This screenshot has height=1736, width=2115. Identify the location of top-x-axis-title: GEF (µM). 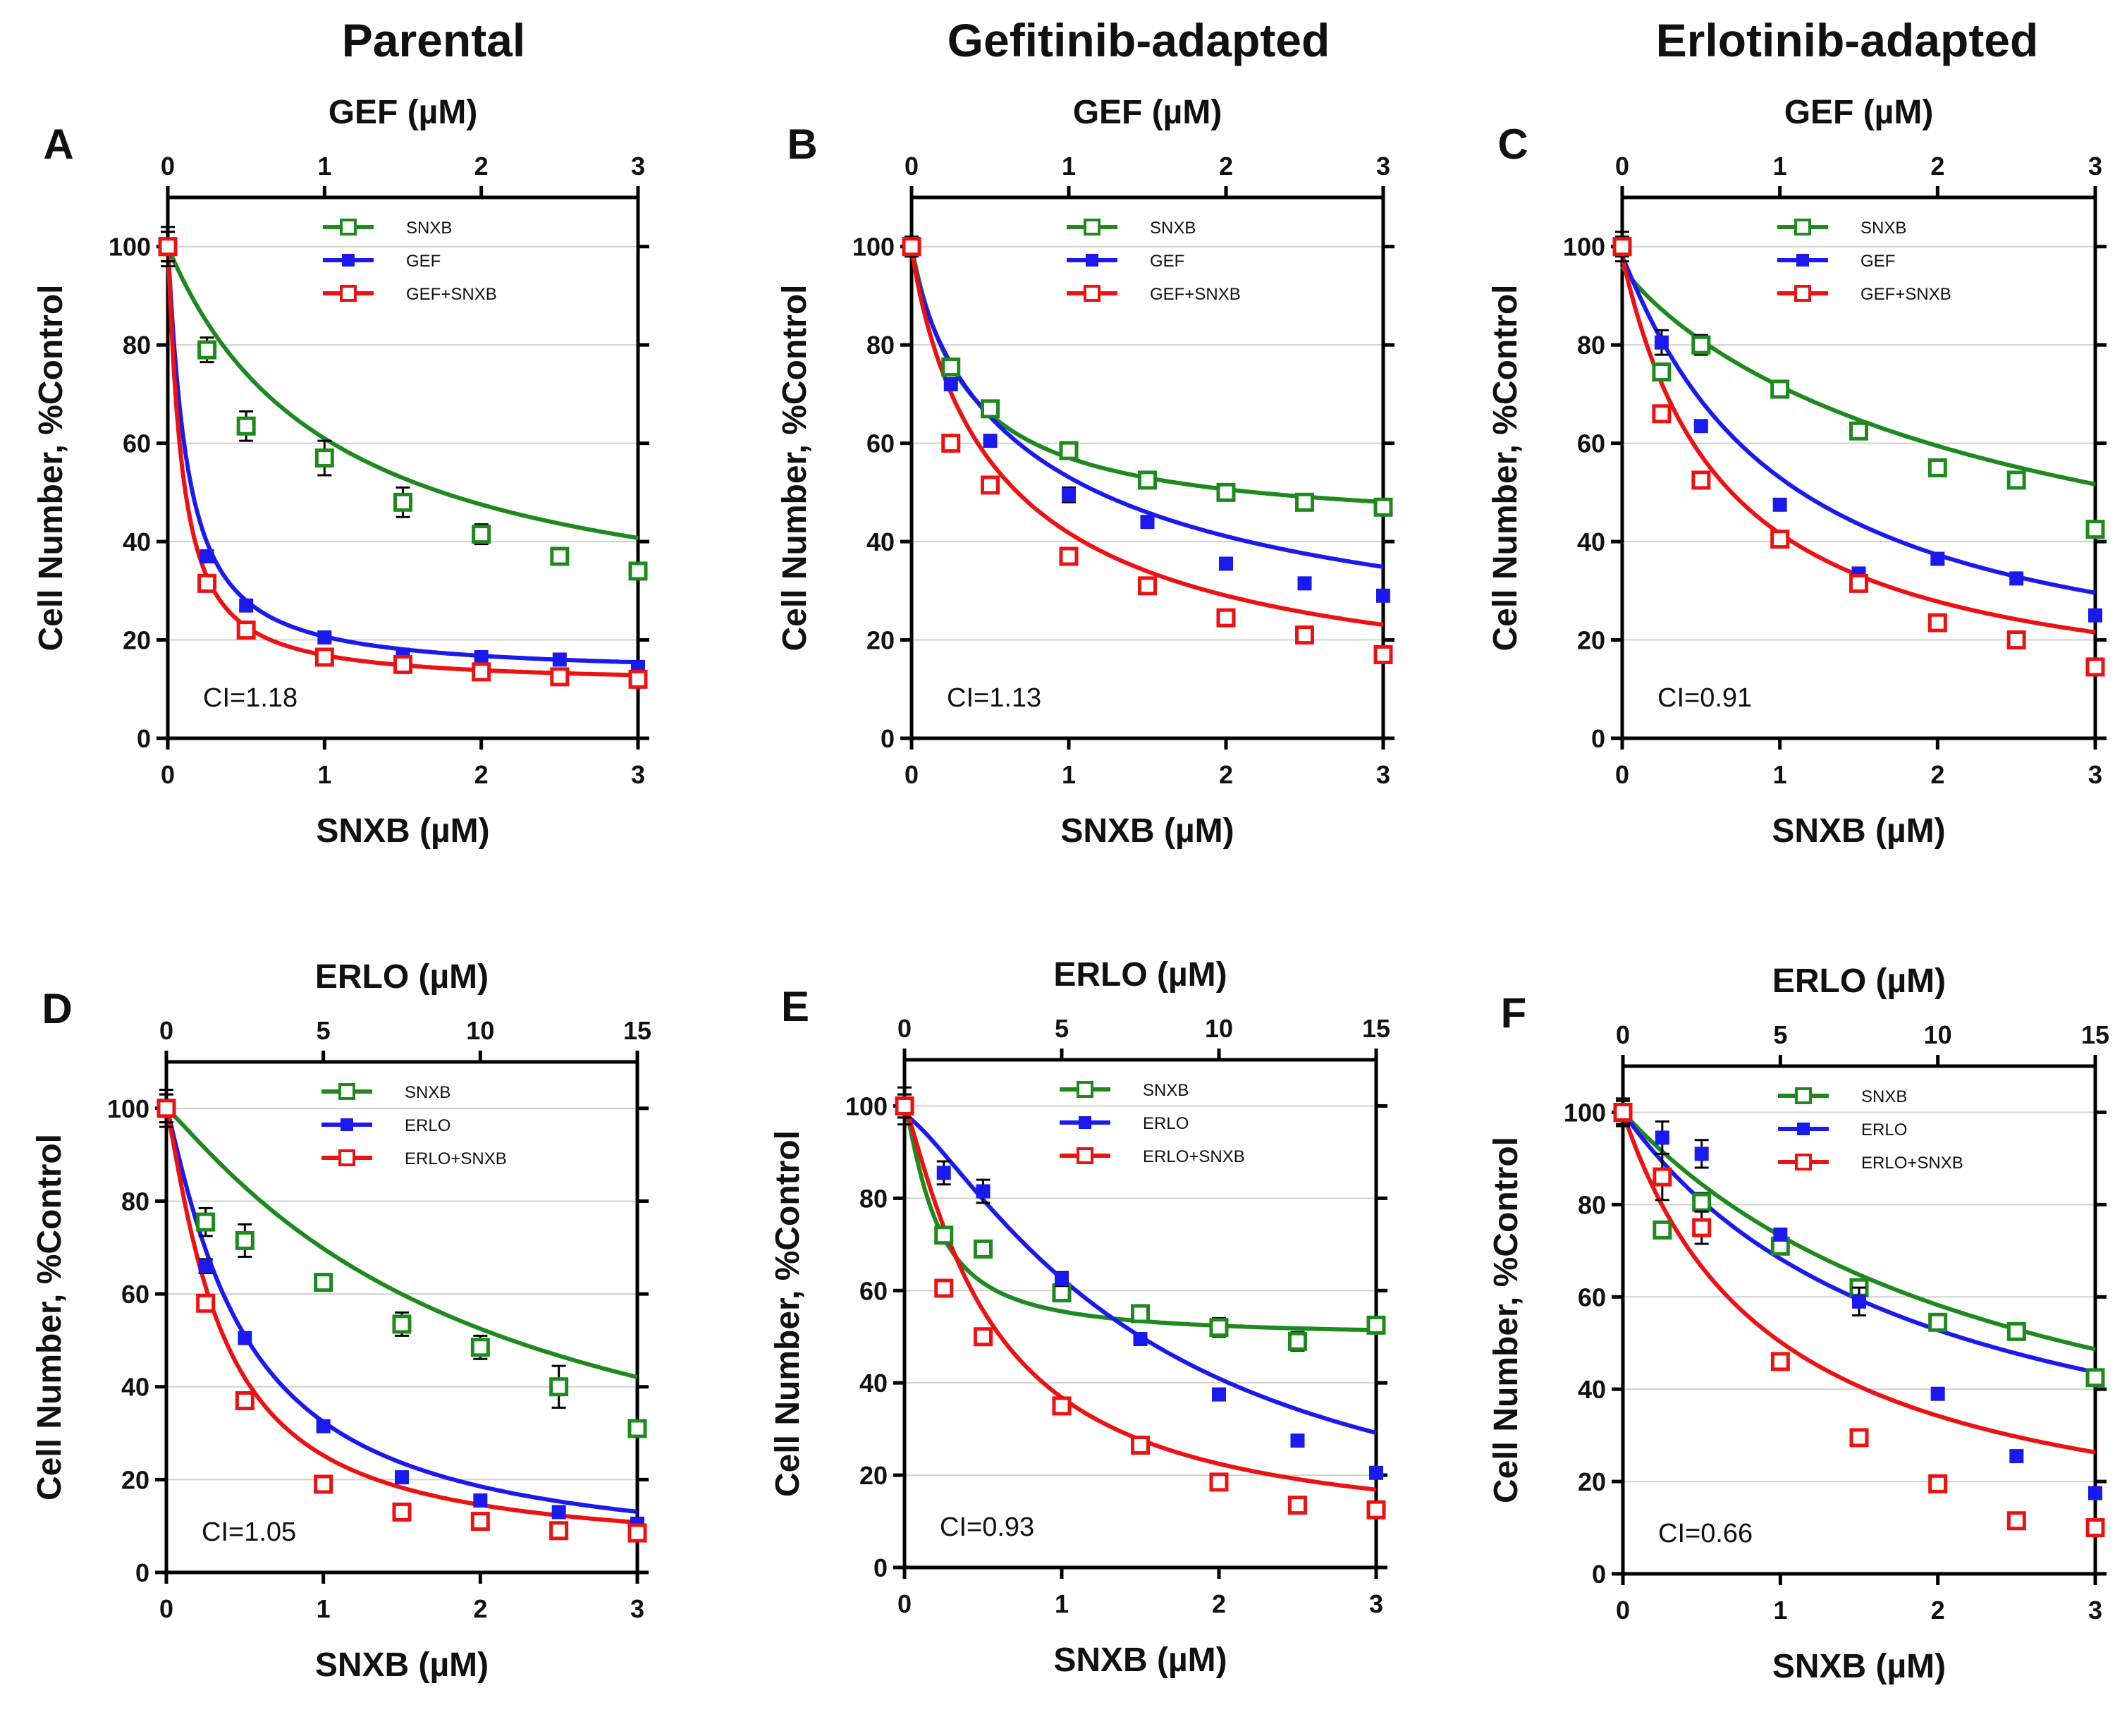
(1147, 113).